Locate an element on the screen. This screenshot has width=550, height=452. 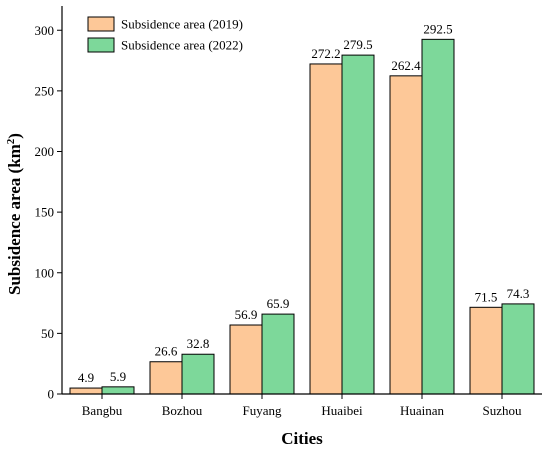
y-tick-label-250: 250 is located at coordinates (45, 90).